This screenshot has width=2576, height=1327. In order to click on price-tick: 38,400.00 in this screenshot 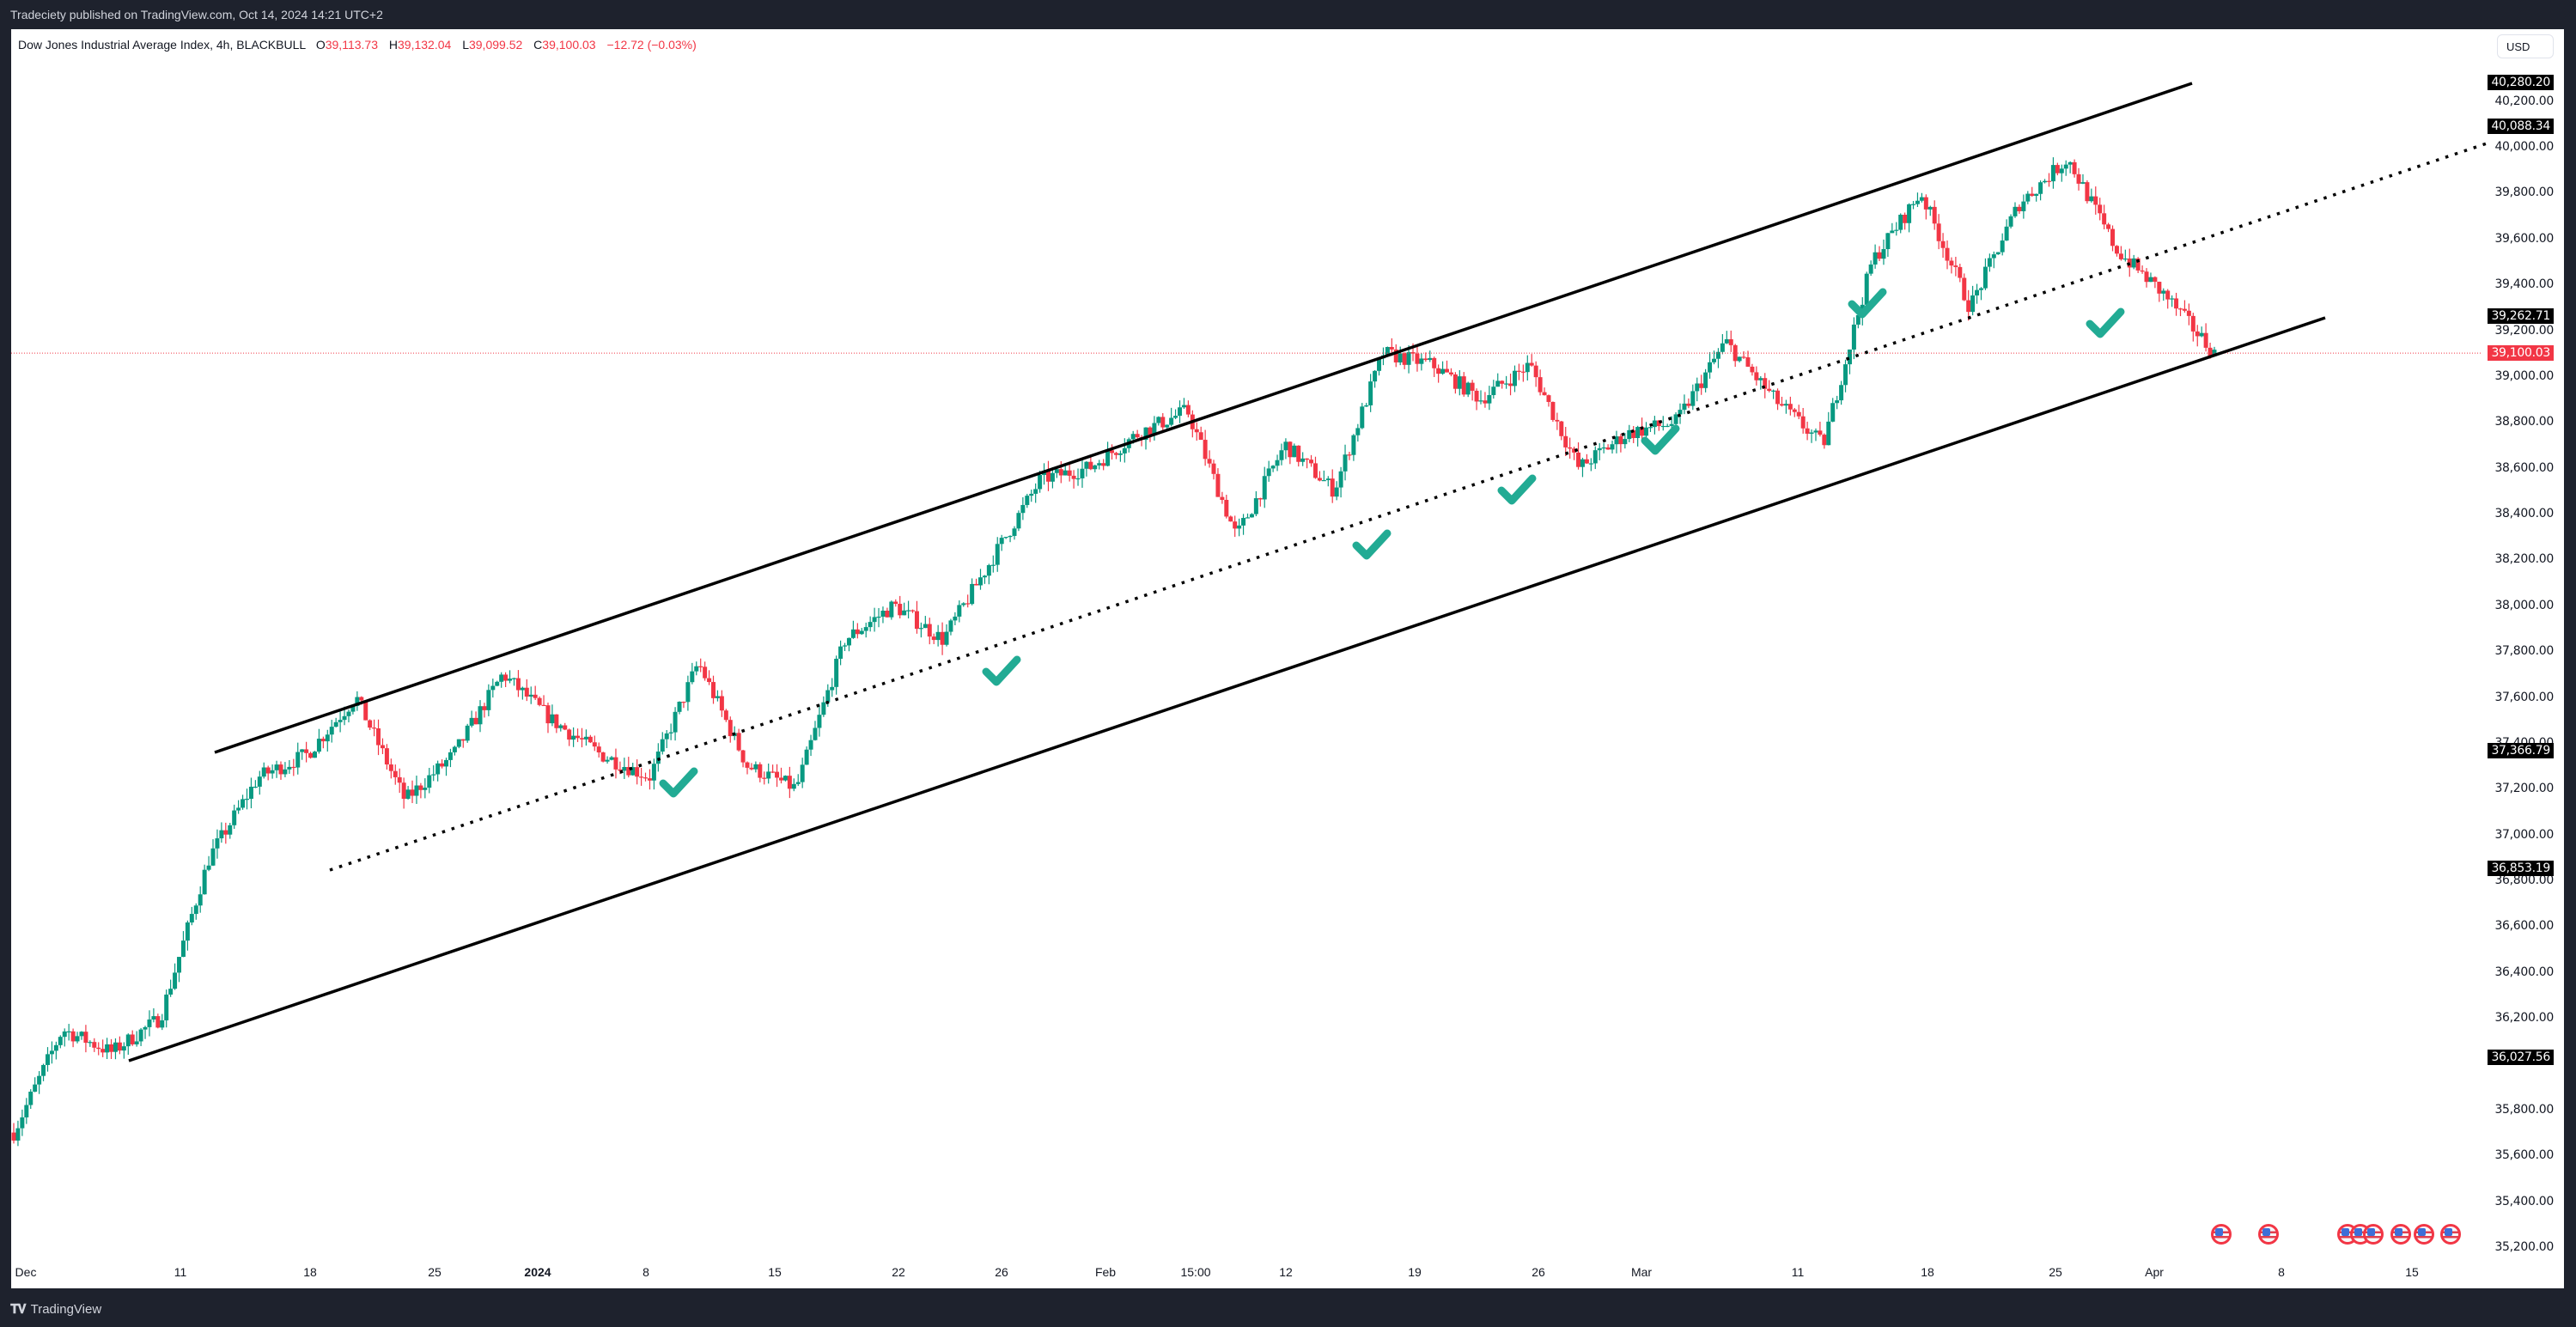, I will do `click(2524, 513)`.